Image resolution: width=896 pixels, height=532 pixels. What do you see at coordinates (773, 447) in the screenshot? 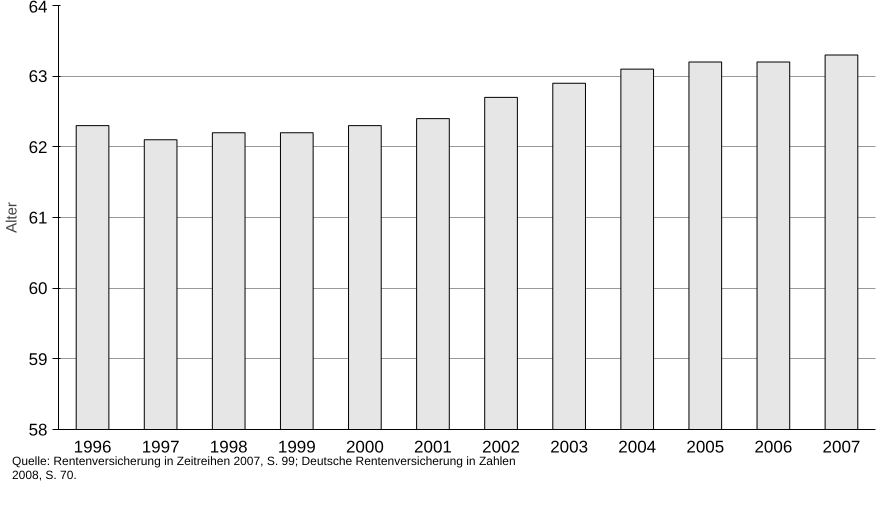
I see `x-tick-label: 2006` at bounding box center [773, 447].